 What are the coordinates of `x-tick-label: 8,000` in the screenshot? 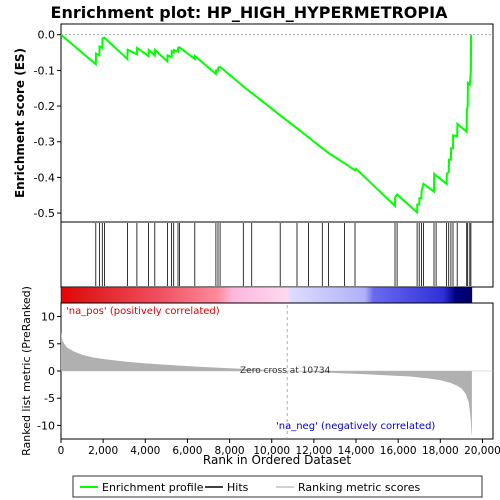 It's located at (230, 451).